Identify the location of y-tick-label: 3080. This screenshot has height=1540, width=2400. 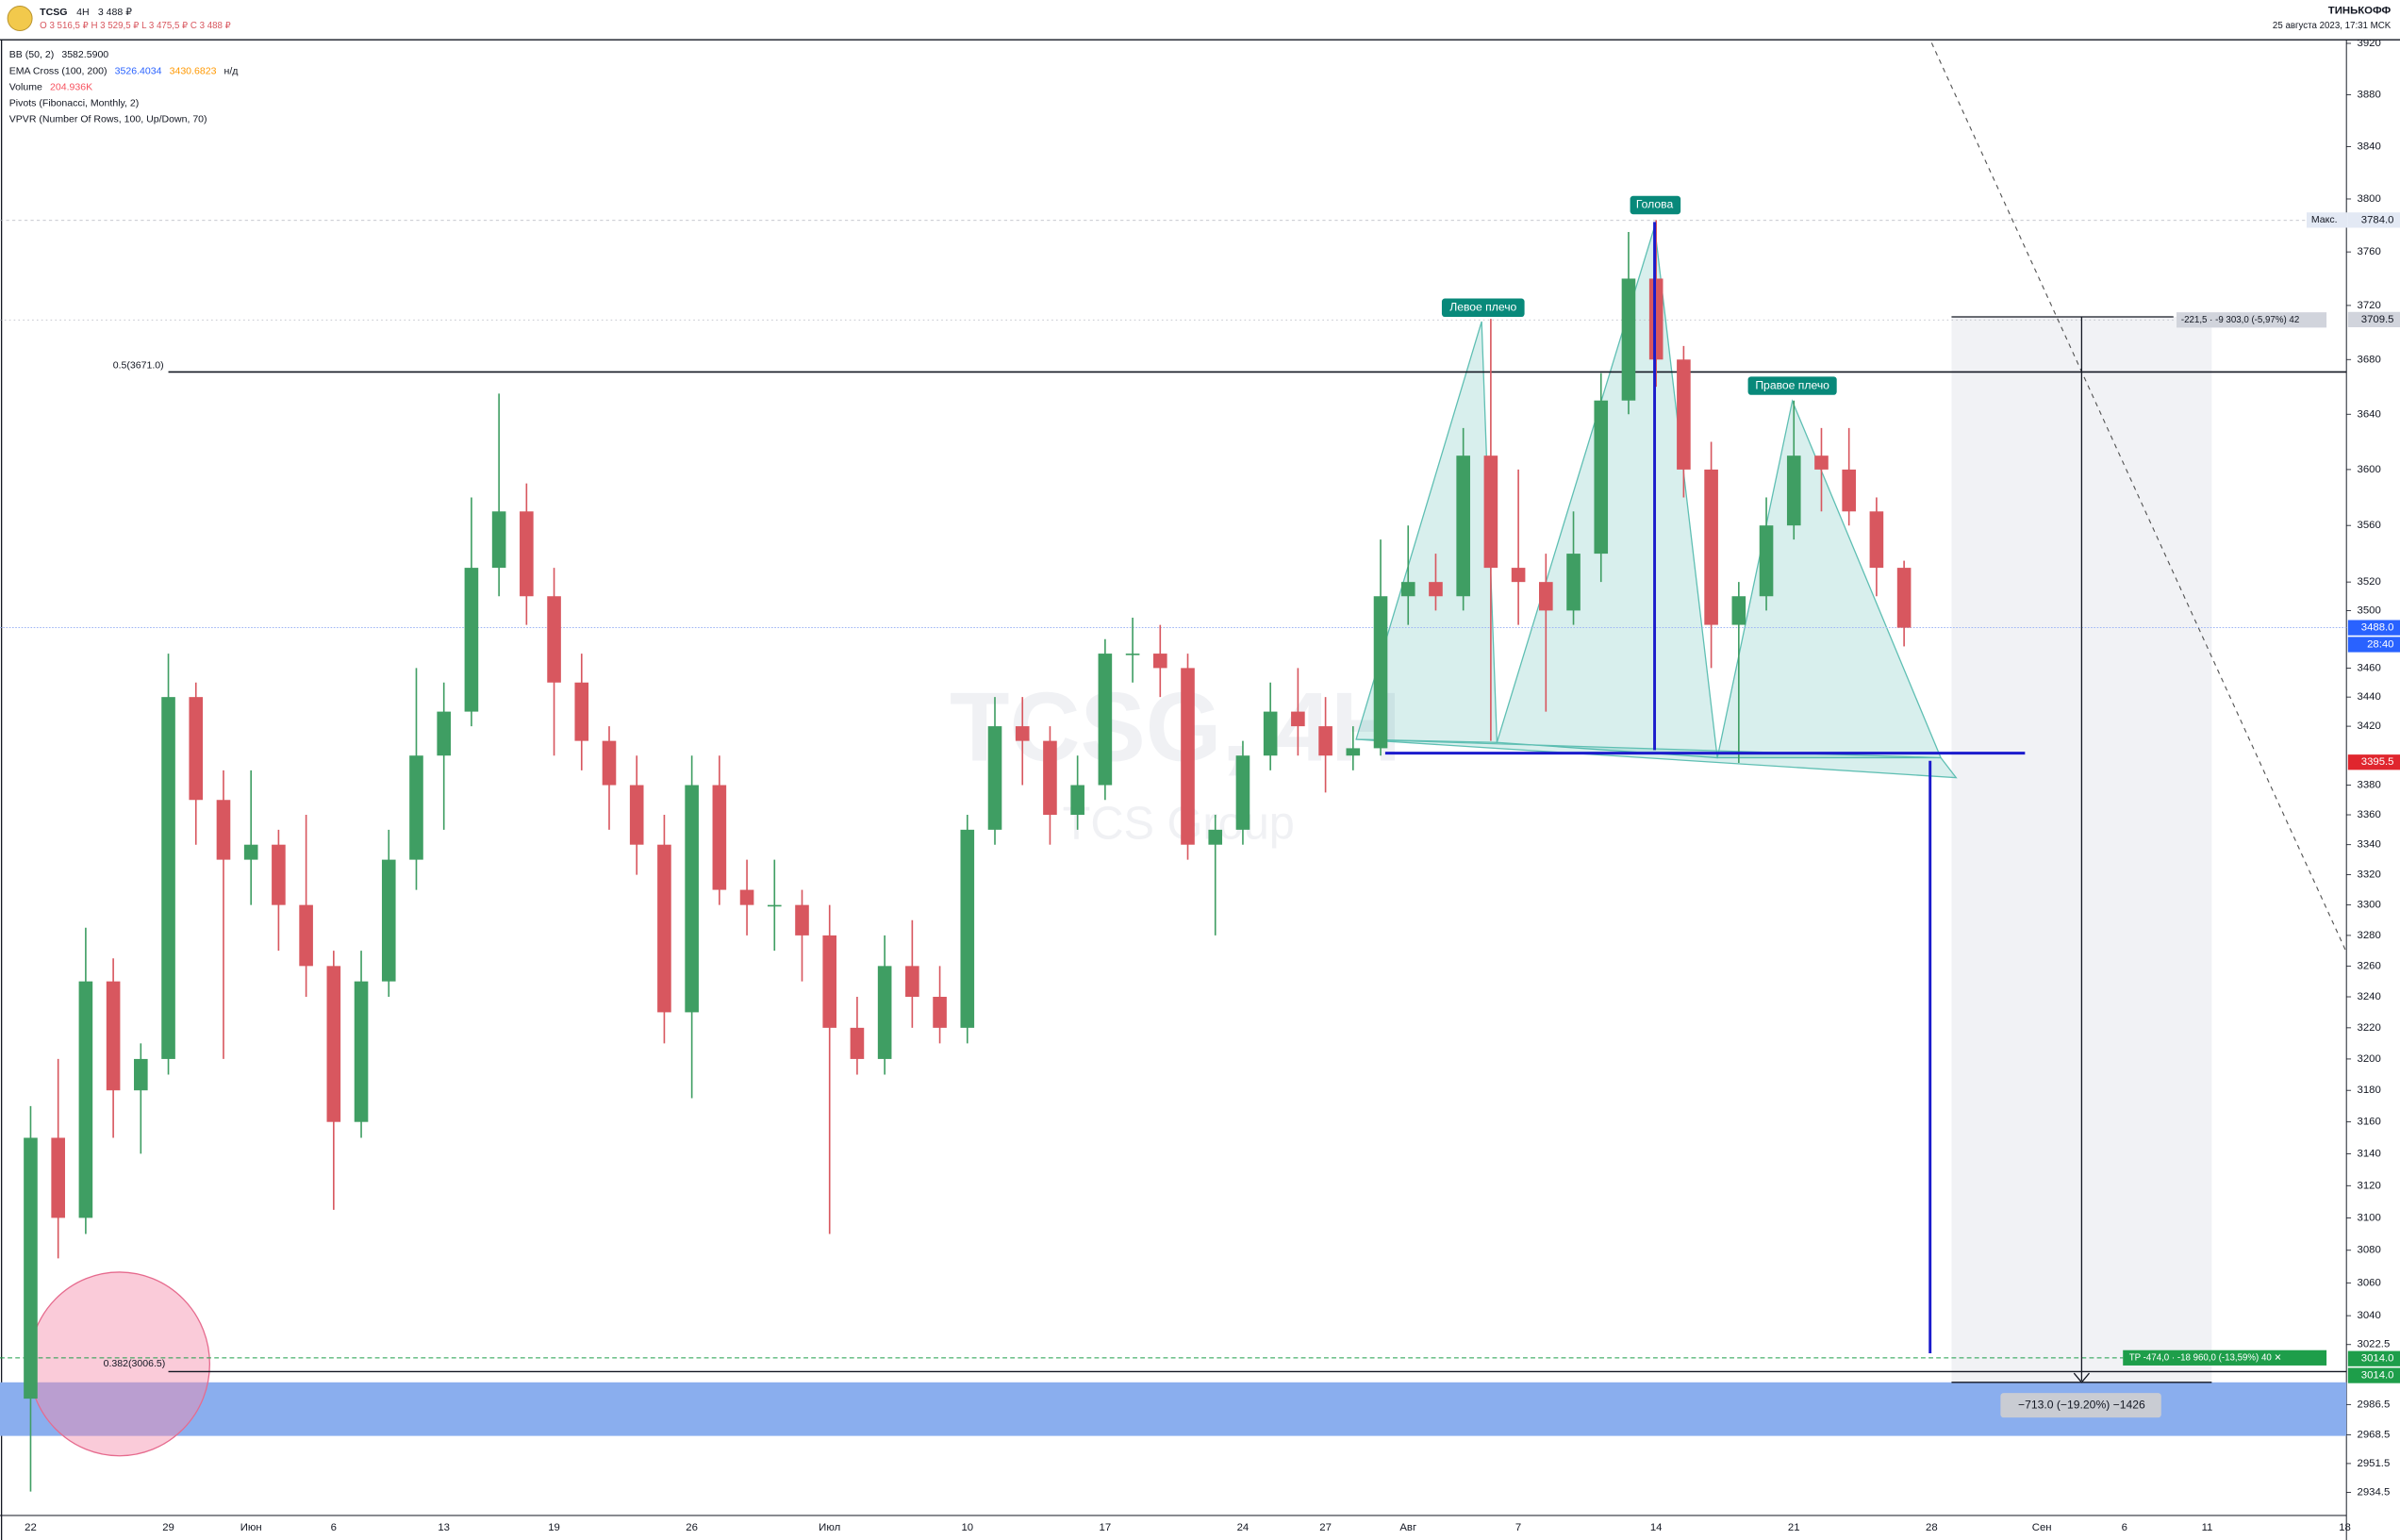
(2369, 1250).